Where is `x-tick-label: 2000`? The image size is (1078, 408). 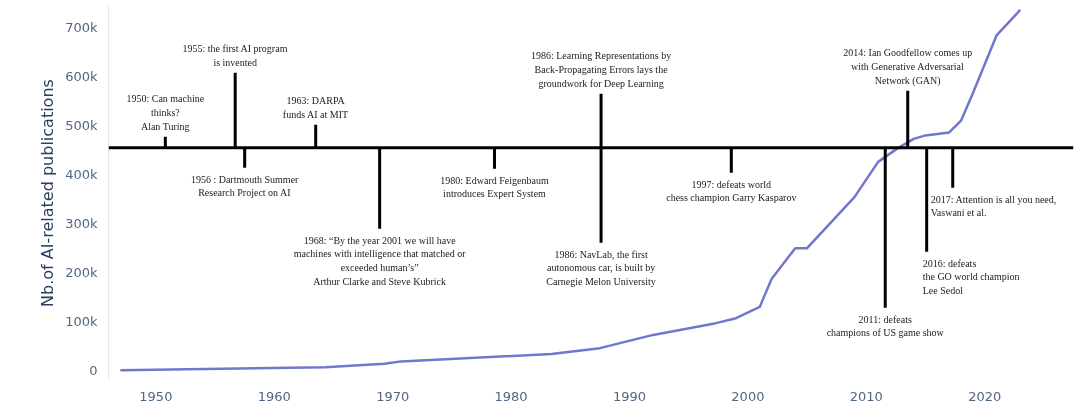
x-tick-label: 2000 is located at coordinates (748, 396).